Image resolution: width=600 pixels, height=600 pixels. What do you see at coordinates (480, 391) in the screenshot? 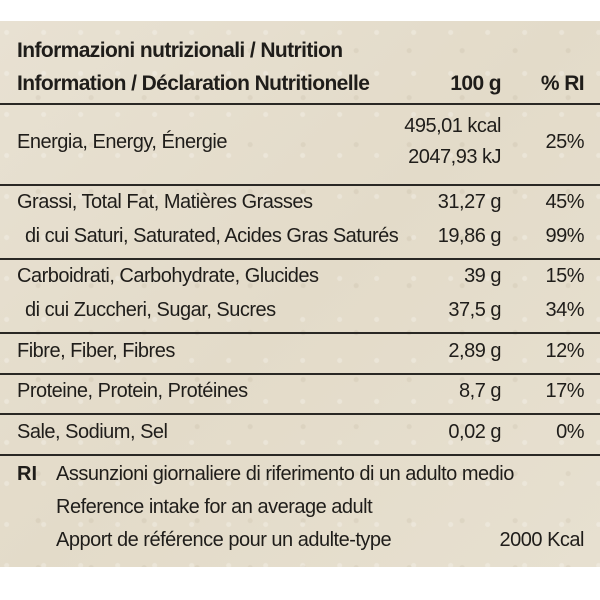
I see `protein-value: 8,7 g` at bounding box center [480, 391].